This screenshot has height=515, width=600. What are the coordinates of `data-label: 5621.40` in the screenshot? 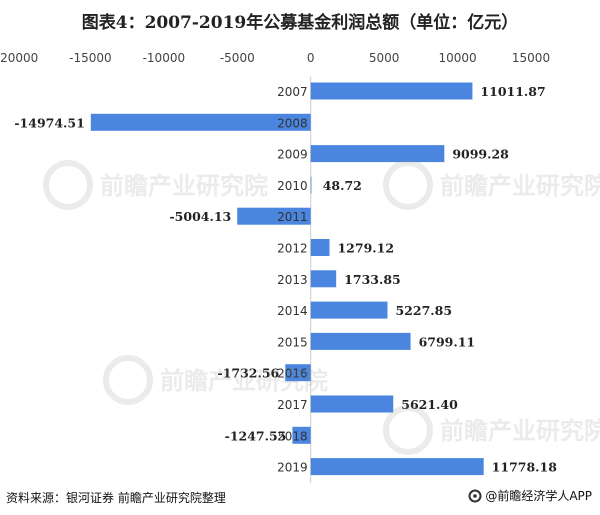 It's located at (429, 404).